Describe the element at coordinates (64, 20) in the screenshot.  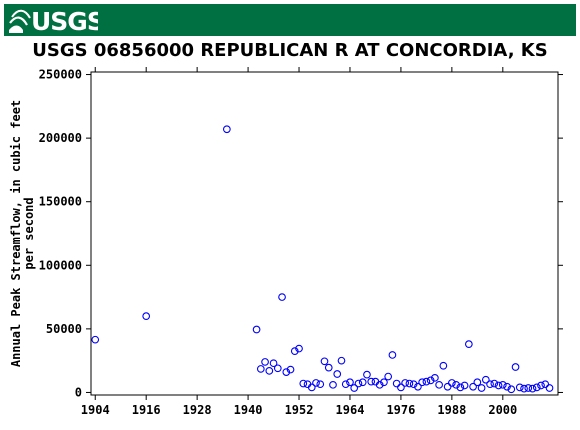
I see `usgs-logo-text: USGS` at that location.